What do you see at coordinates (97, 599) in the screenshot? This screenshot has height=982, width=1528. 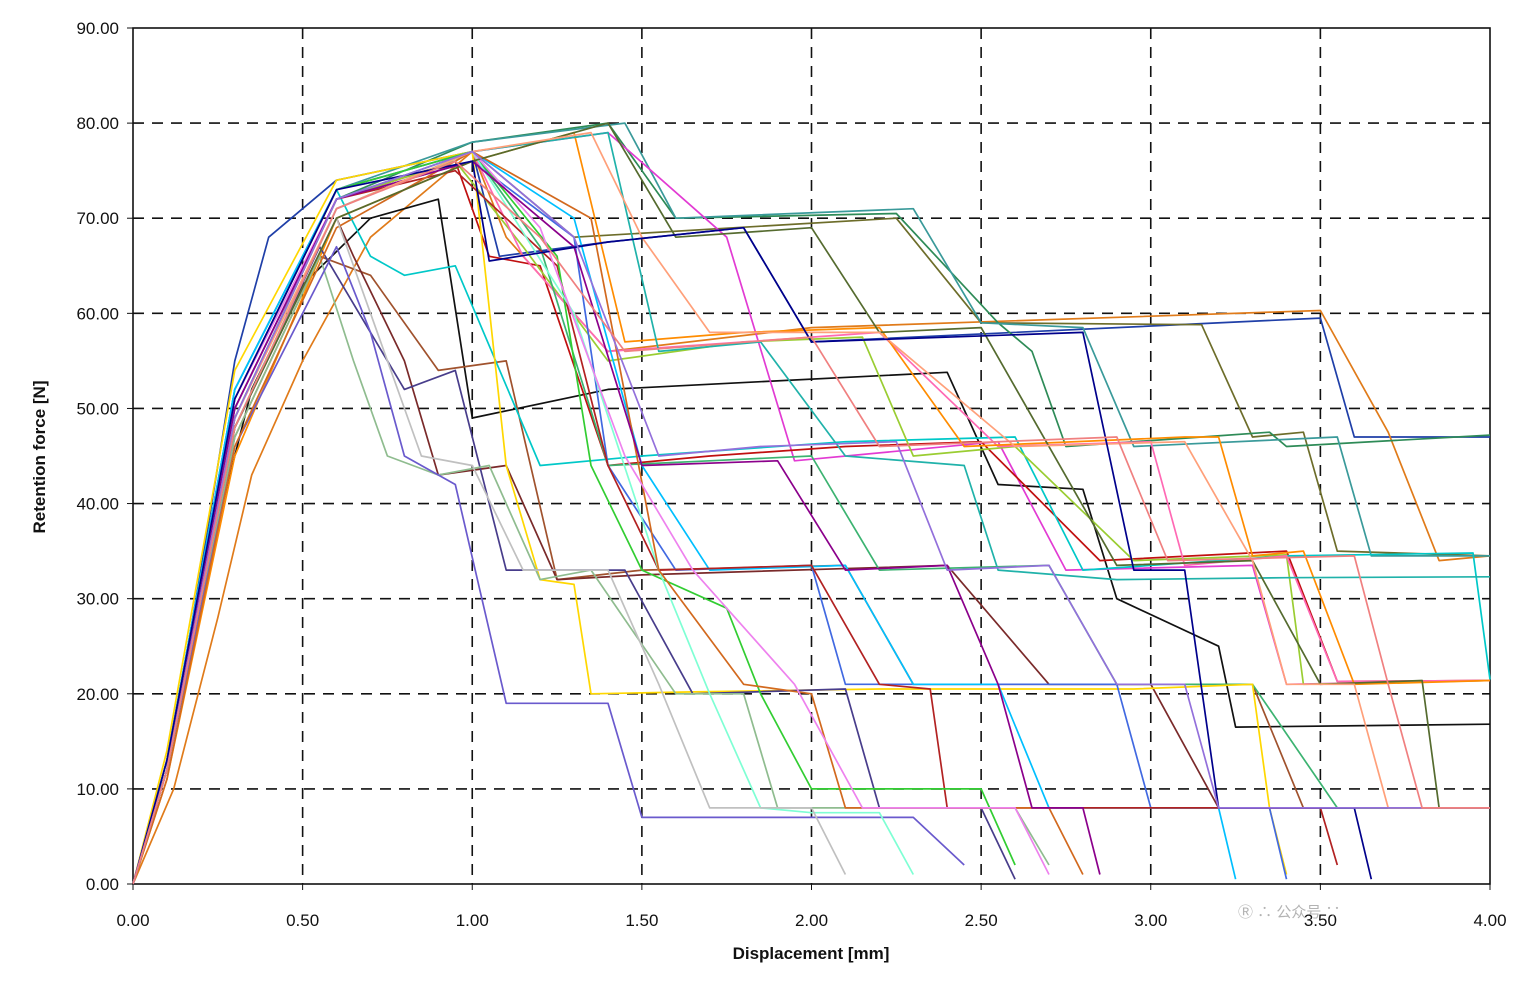 I see `y-tick-label: 30.00` at bounding box center [97, 599].